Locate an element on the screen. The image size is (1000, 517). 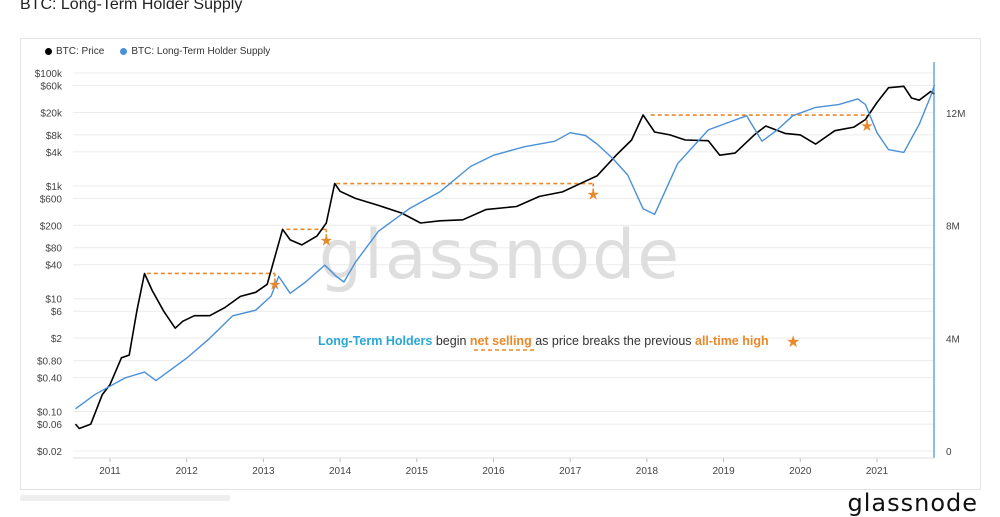
y-left-tick-label: $2 is located at coordinates (57, 339).